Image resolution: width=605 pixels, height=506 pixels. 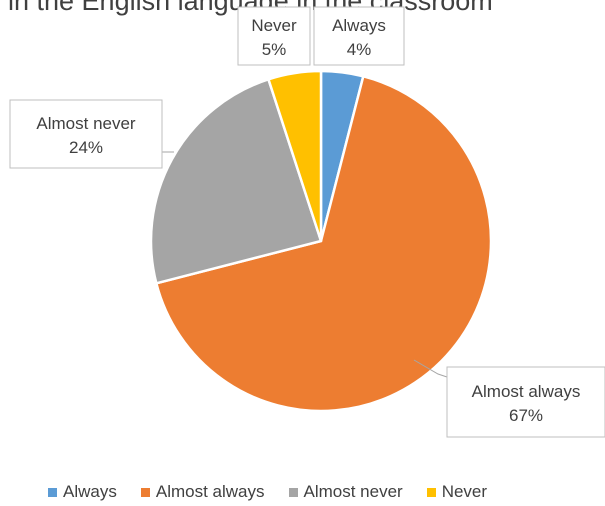 I want to click on legend: Always Almost always Almost never Never, so click(x=267, y=492).